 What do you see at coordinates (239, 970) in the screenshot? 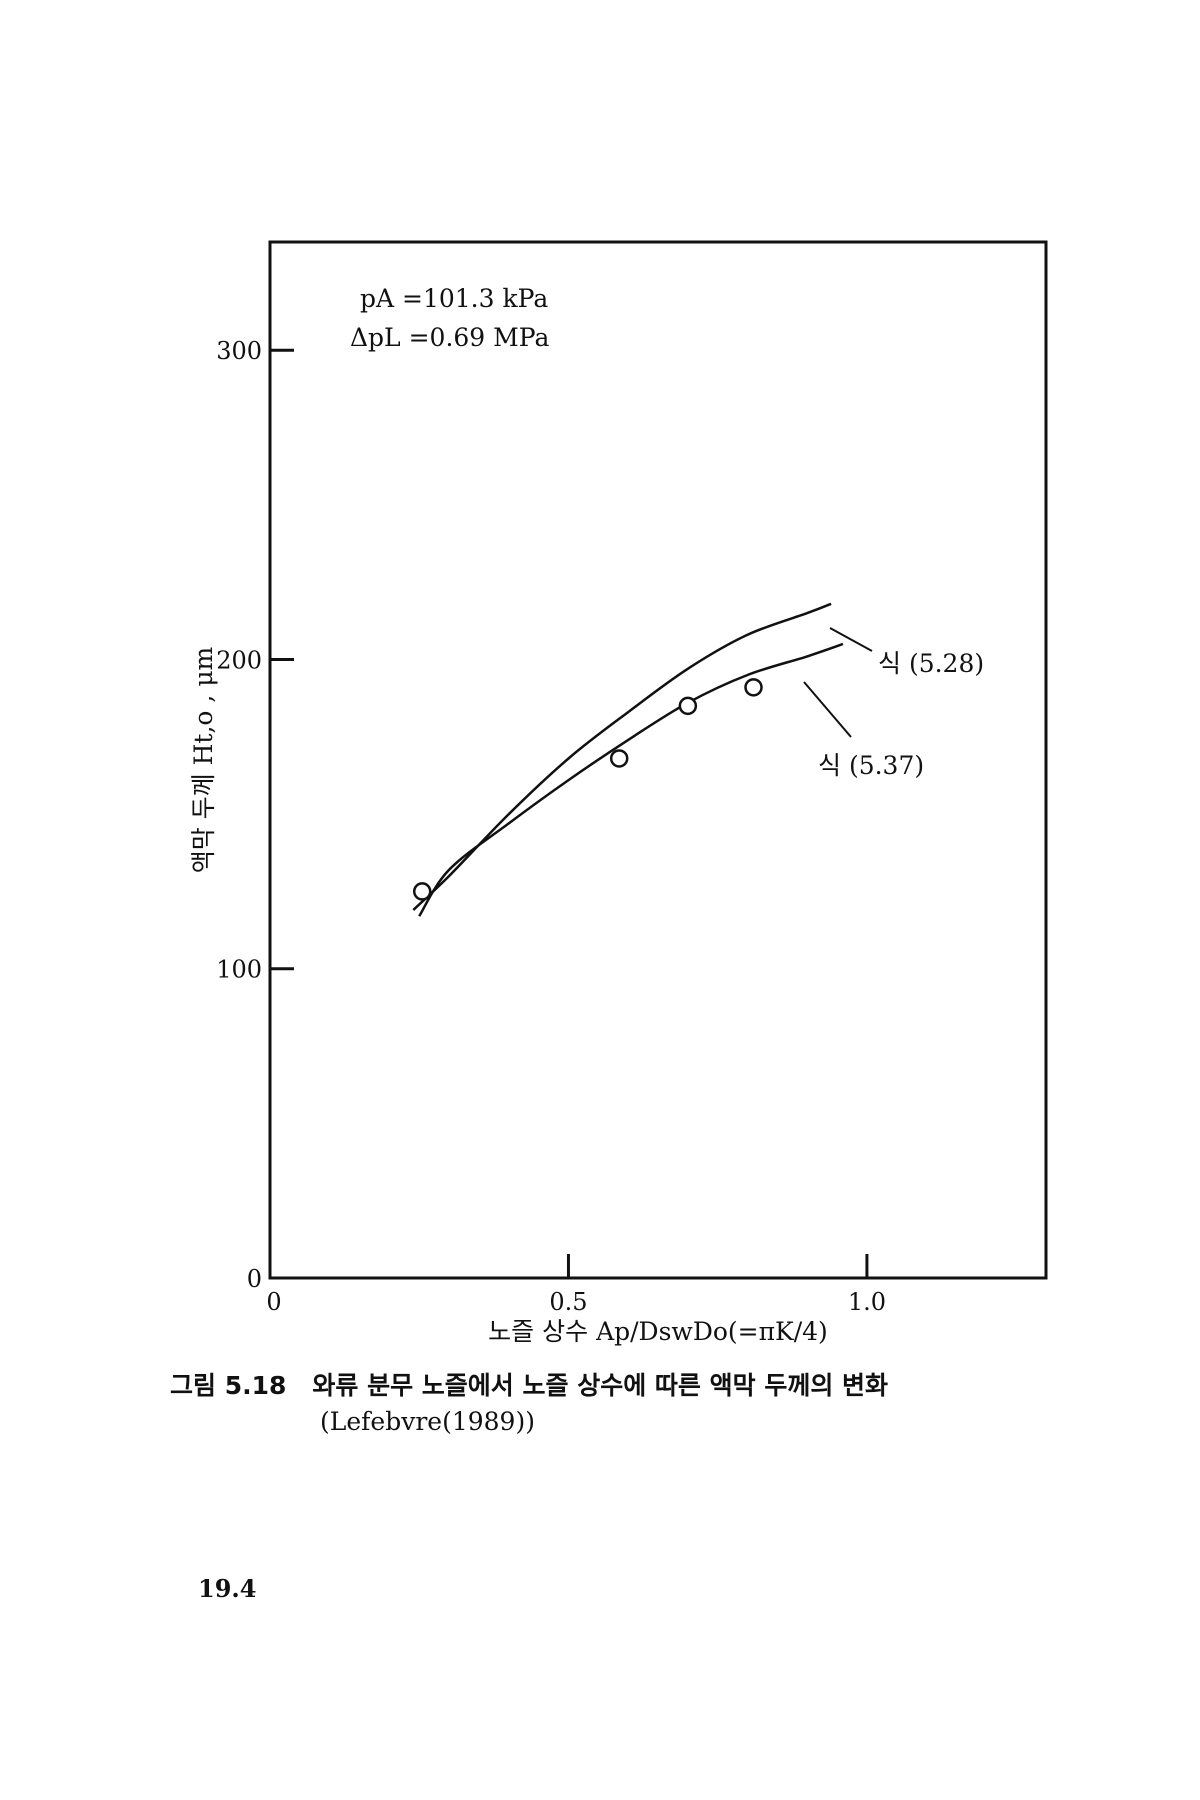
I see `y-tick-label: 100` at bounding box center [239, 970].